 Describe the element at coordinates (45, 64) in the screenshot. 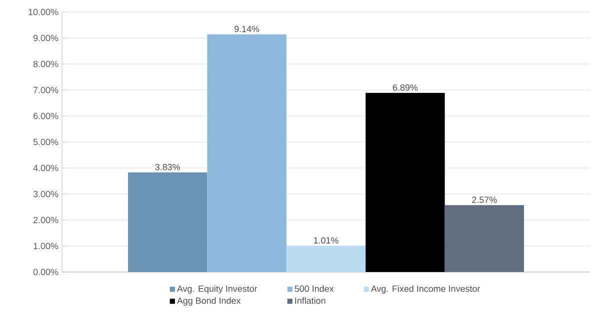

I see `y-tick-label: 8.00%` at that location.